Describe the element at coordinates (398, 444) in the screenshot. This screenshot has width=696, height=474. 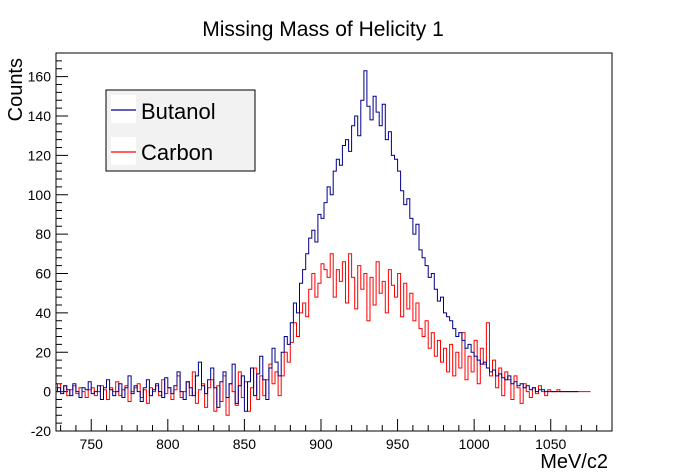
I see `x-tick-label: 950` at that location.